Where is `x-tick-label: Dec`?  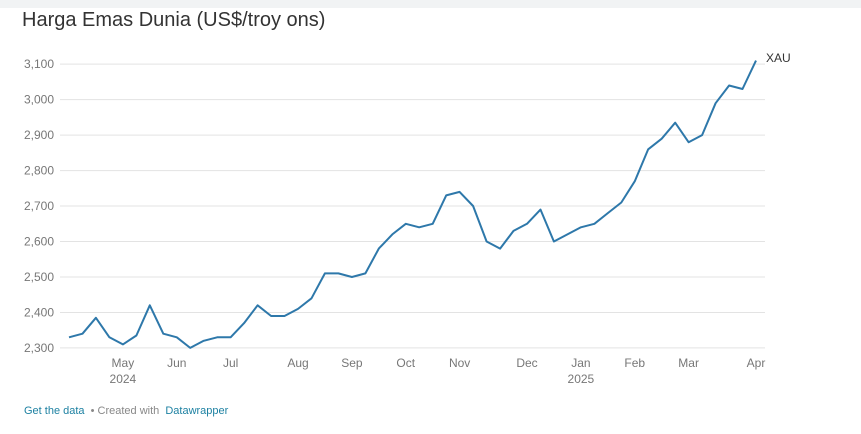
x-tick-label: Dec is located at coordinates (526, 363).